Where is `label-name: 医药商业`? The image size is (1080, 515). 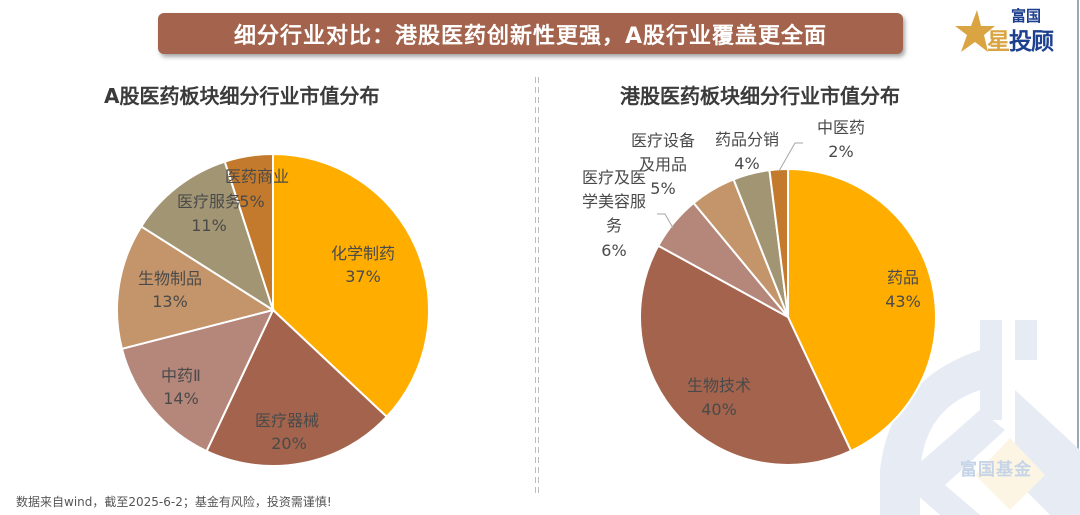 label-name: 医药商业 is located at coordinates (257, 176).